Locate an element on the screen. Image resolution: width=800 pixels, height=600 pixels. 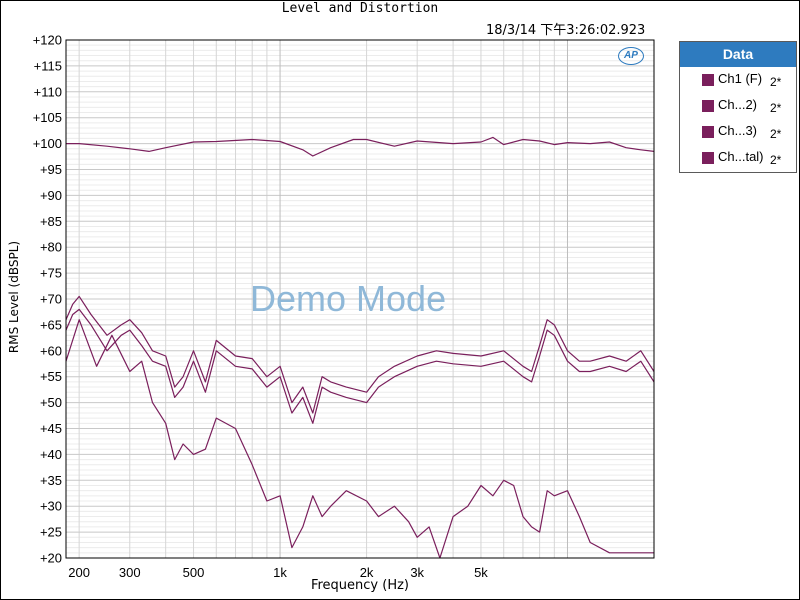
legend-label: Ch1 (F) is located at coordinates (740, 78).